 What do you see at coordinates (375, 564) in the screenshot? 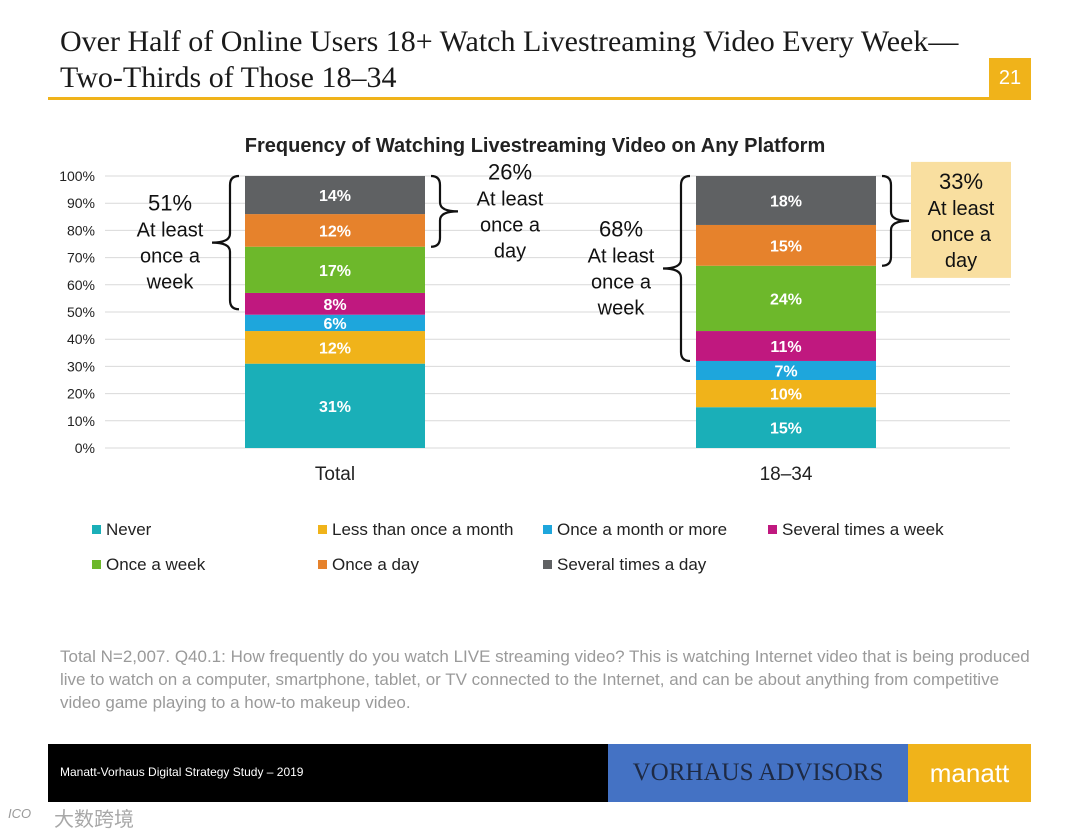
I see `legend-label: Once a day` at bounding box center [375, 564].